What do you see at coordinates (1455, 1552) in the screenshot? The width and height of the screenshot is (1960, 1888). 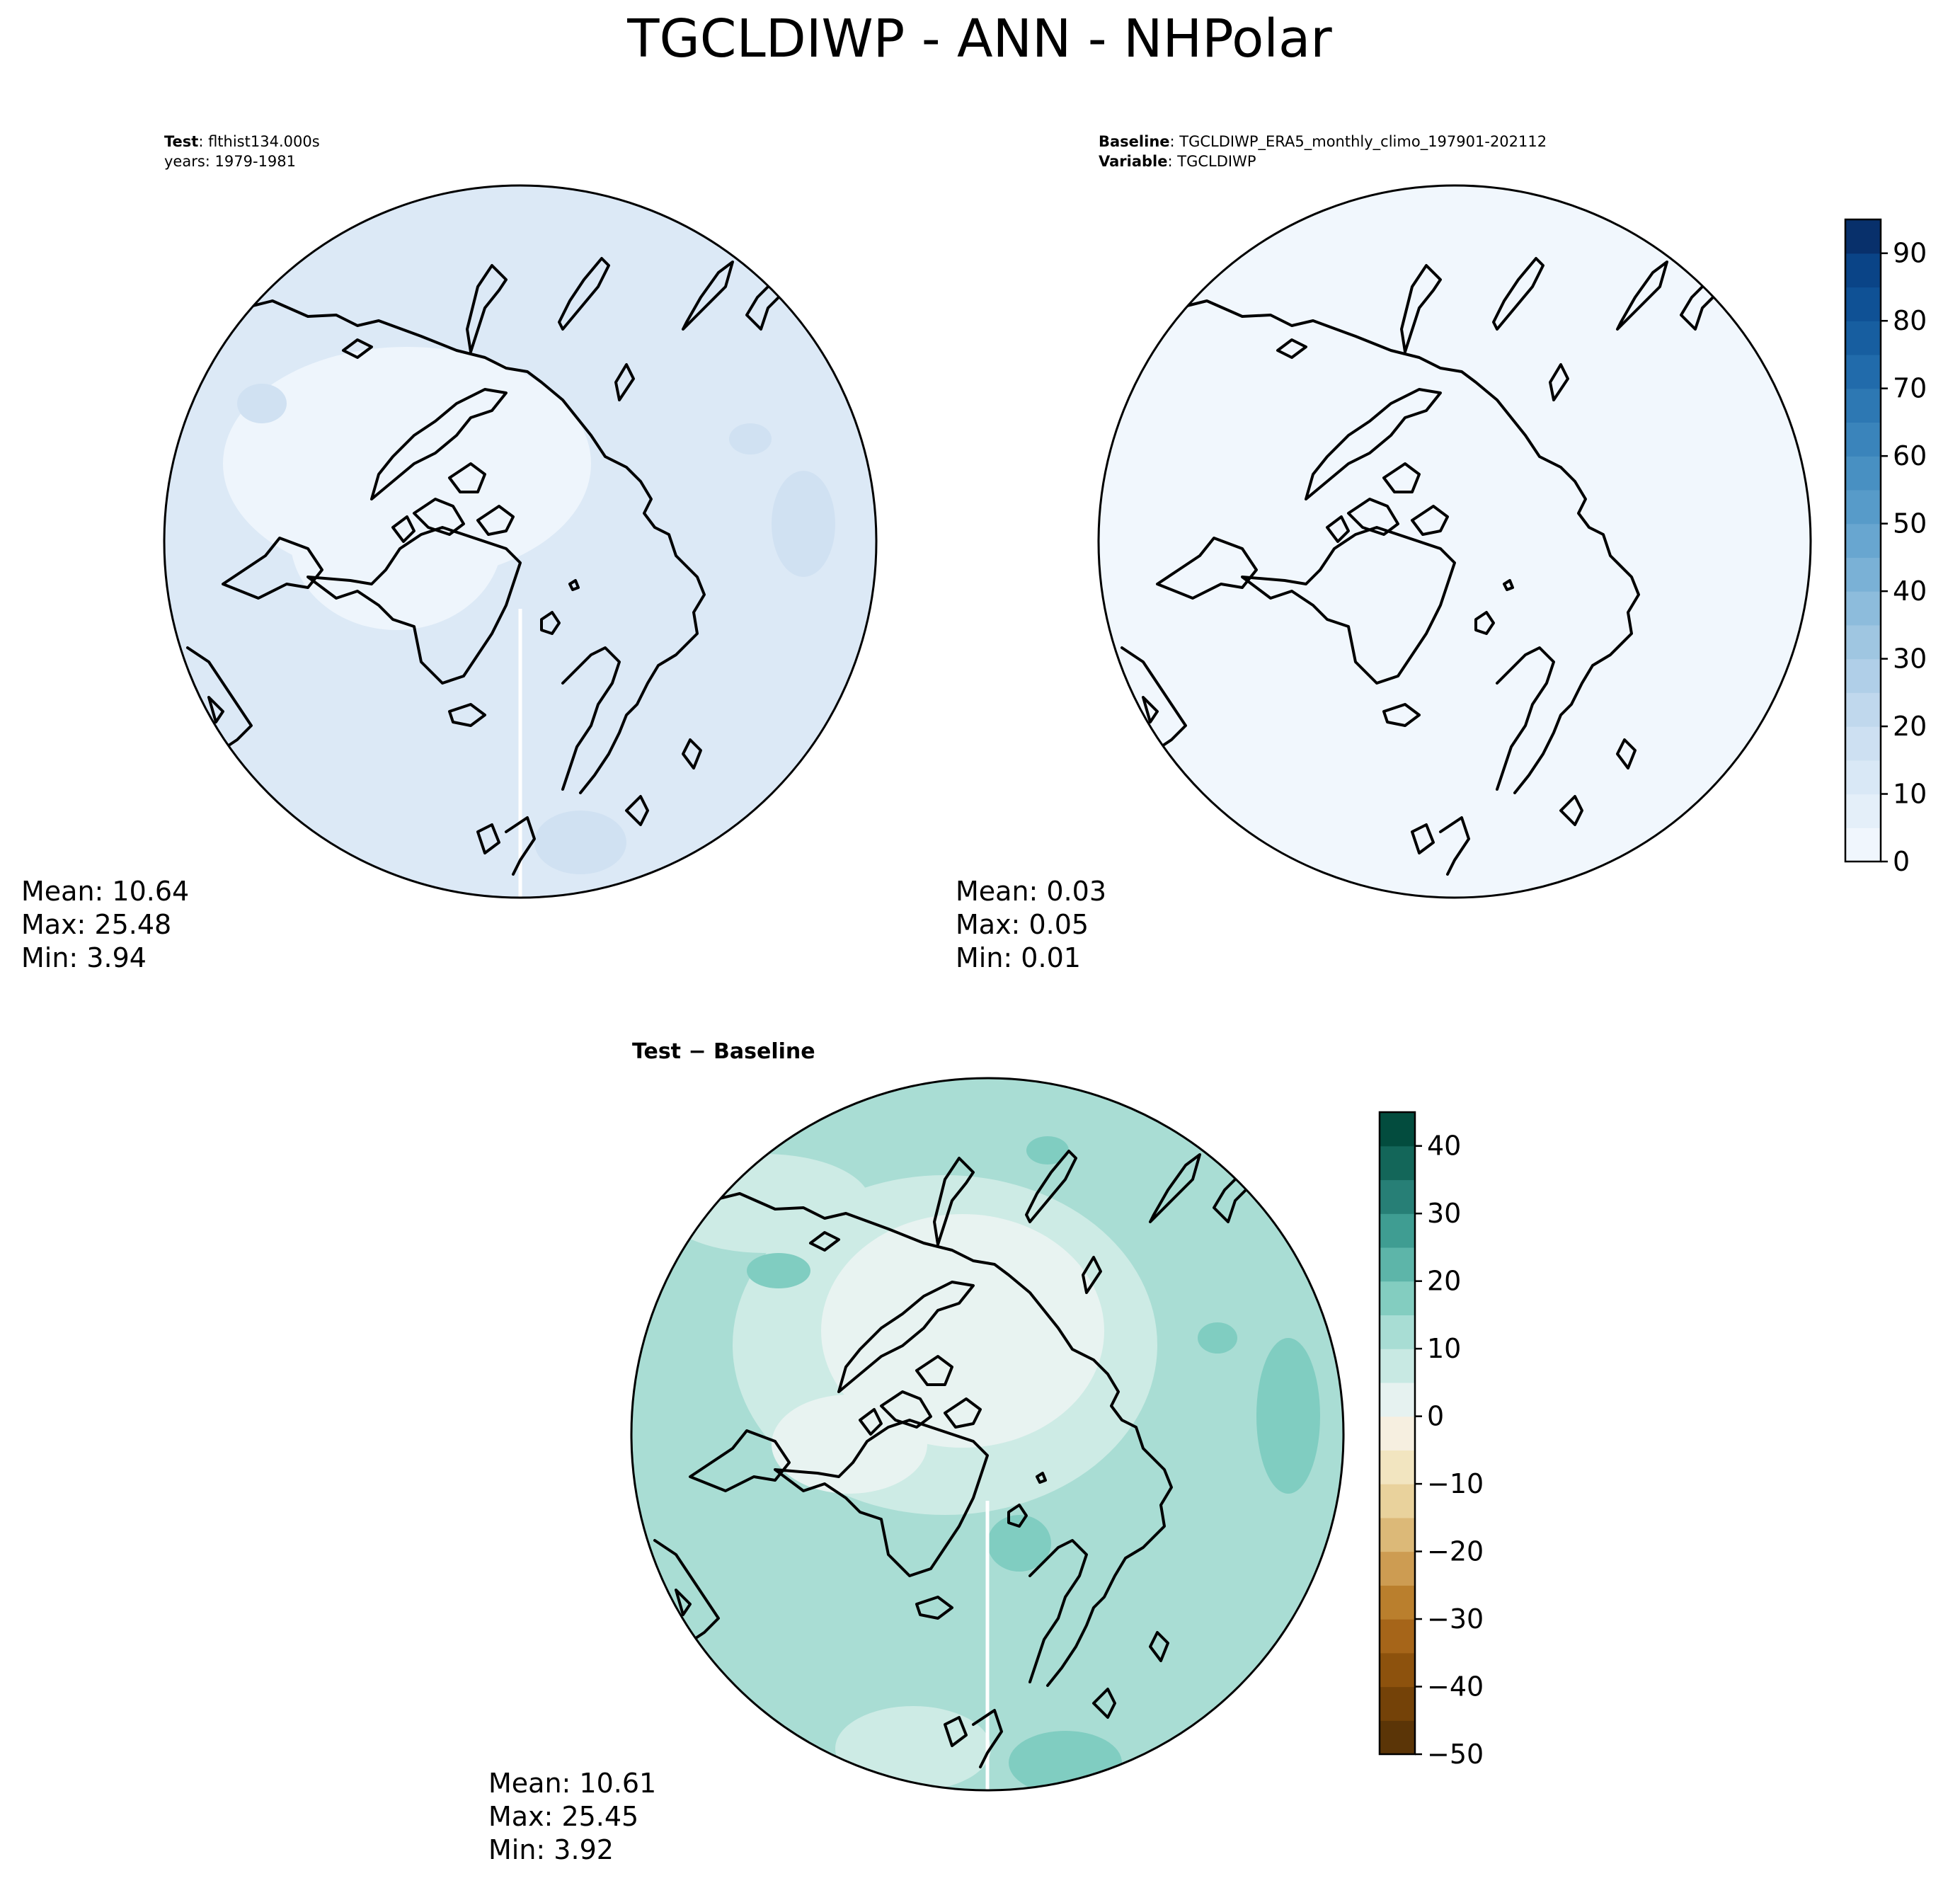 I see `diff-colorbar-tick-label: −20` at bounding box center [1455, 1552].